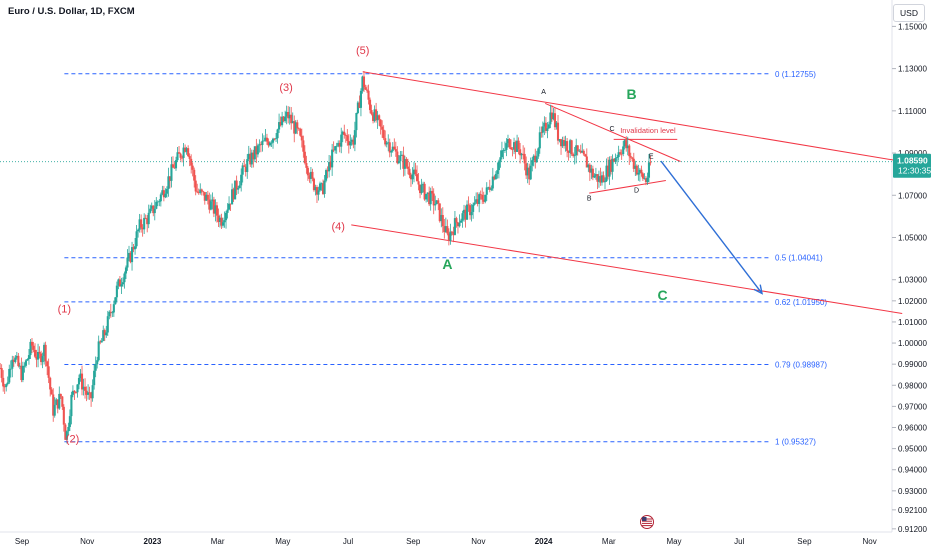 The height and width of the screenshot is (550, 932). Describe the element at coordinates (914, 171) in the screenshot. I see `price-tag-countdown: 12:30:35` at that location.